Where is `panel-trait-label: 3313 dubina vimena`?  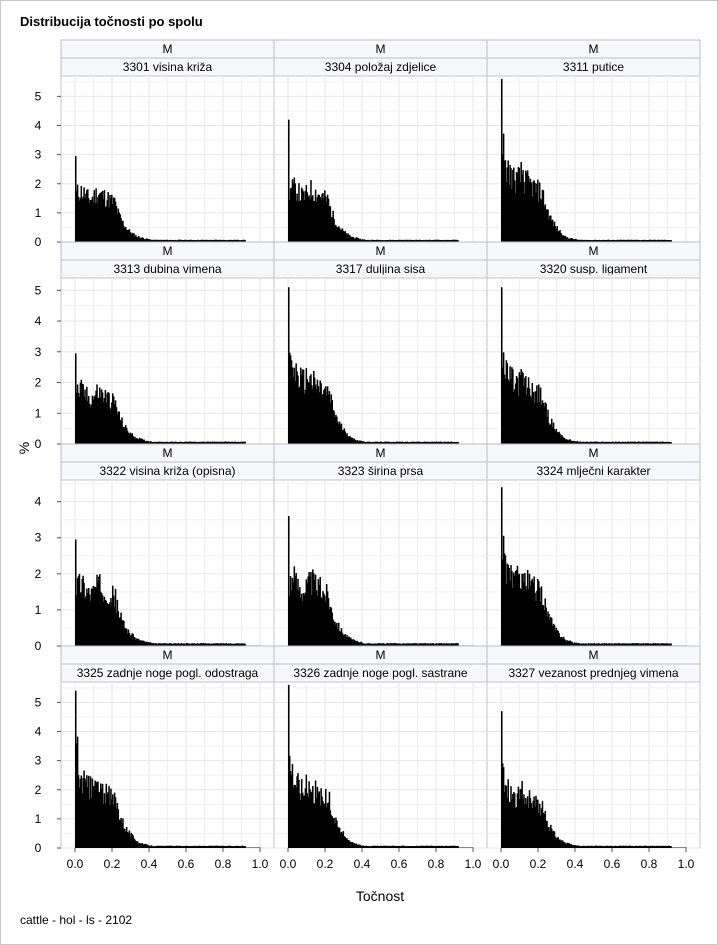 panel-trait-label: 3313 dubina vimena is located at coordinates (167, 269).